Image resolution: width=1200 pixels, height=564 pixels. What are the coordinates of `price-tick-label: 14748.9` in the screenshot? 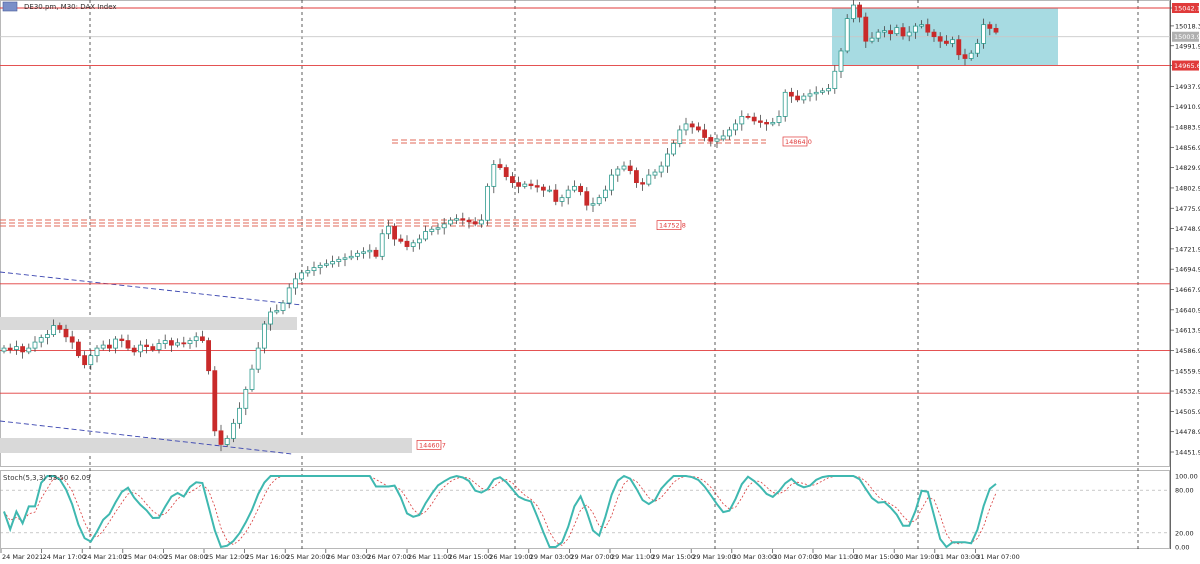 It's located at (1187, 229).